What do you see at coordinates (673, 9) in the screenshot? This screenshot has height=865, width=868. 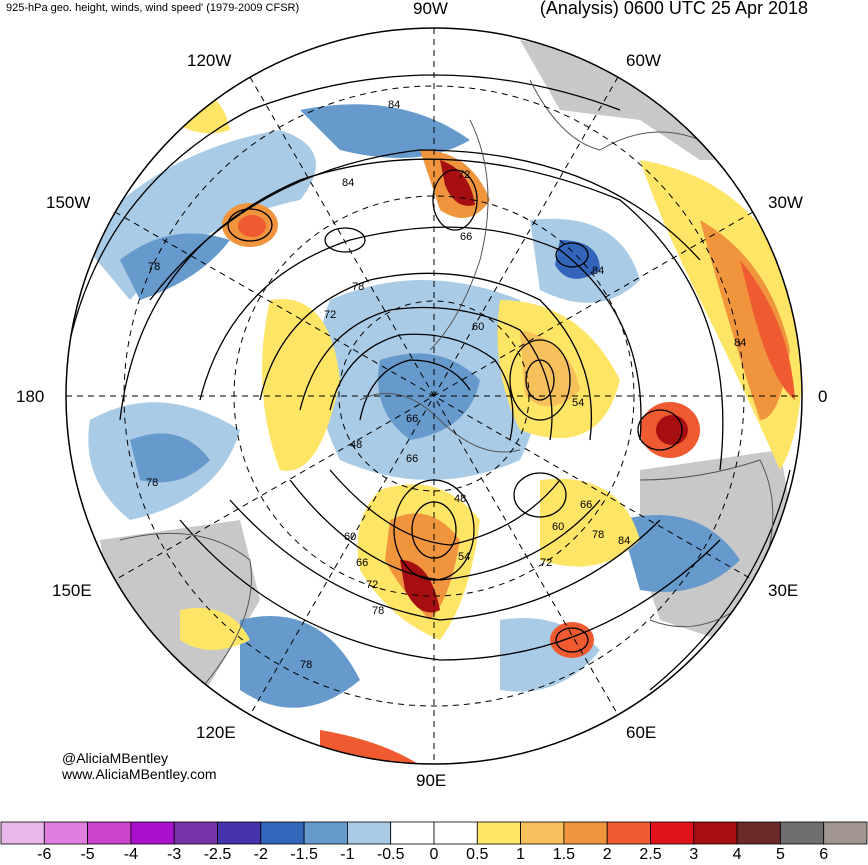 I see `map-title: (Analysis) 0600 UTC 25 Apr 2018` at bounding box center [673, 9].